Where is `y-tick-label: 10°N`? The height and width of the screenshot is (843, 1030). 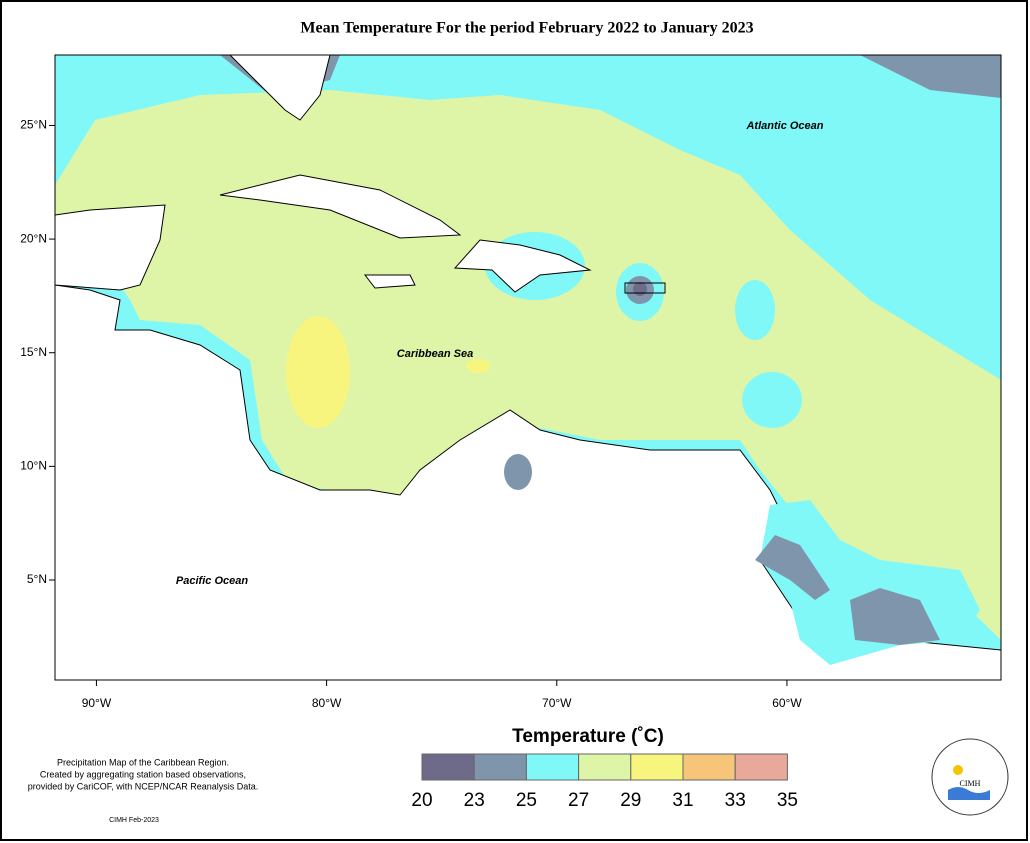
y-tick-label: 10°N is located at coordinates (33, 466).